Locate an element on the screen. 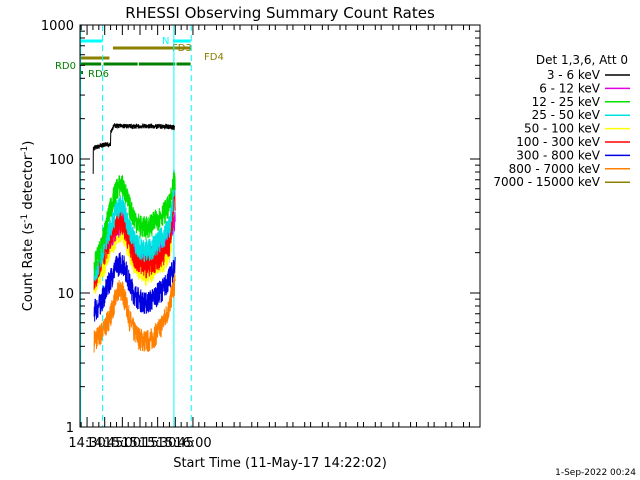  y-tick-label: 1000 is located at coordinates (57, 26).